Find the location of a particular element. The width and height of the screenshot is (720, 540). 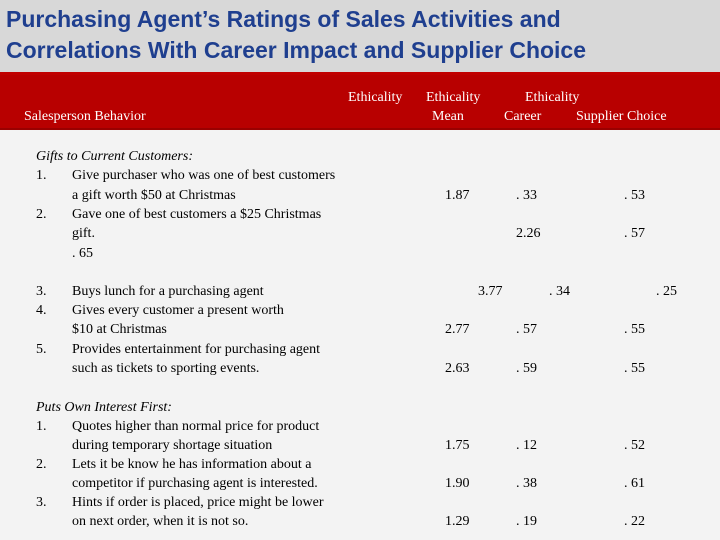

supplier-value: . 22 is located at coordinates (634, 521).